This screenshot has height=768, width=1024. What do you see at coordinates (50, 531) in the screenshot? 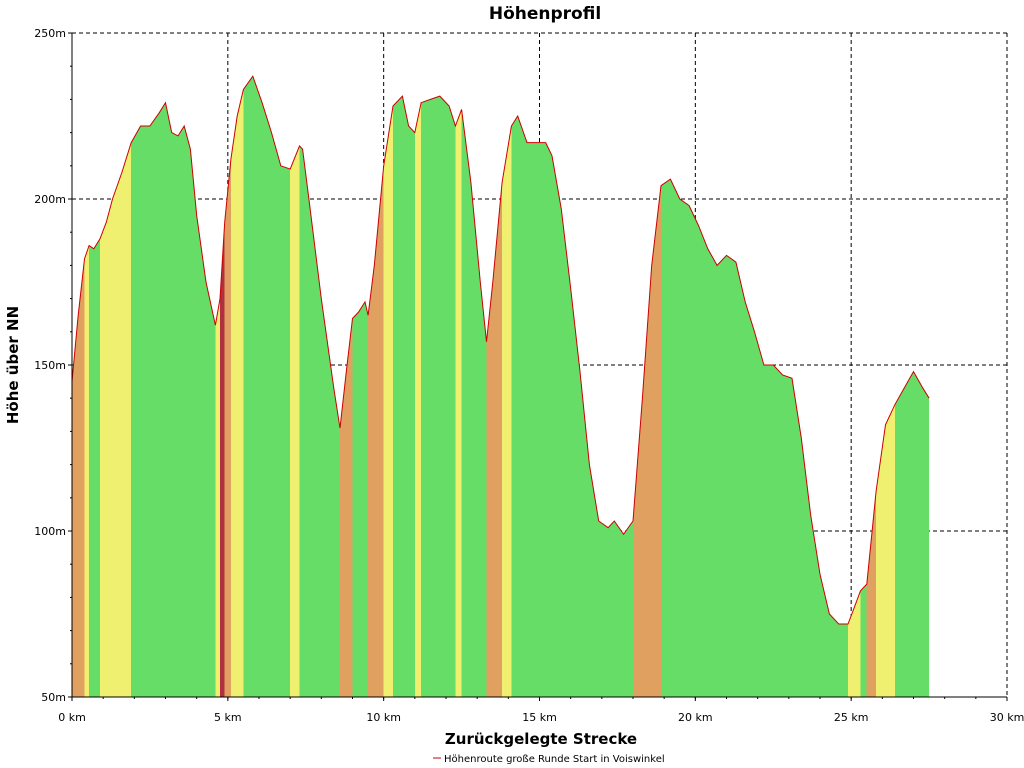
I see `y-tick-label: 100m` at bounding box center [50, 531].